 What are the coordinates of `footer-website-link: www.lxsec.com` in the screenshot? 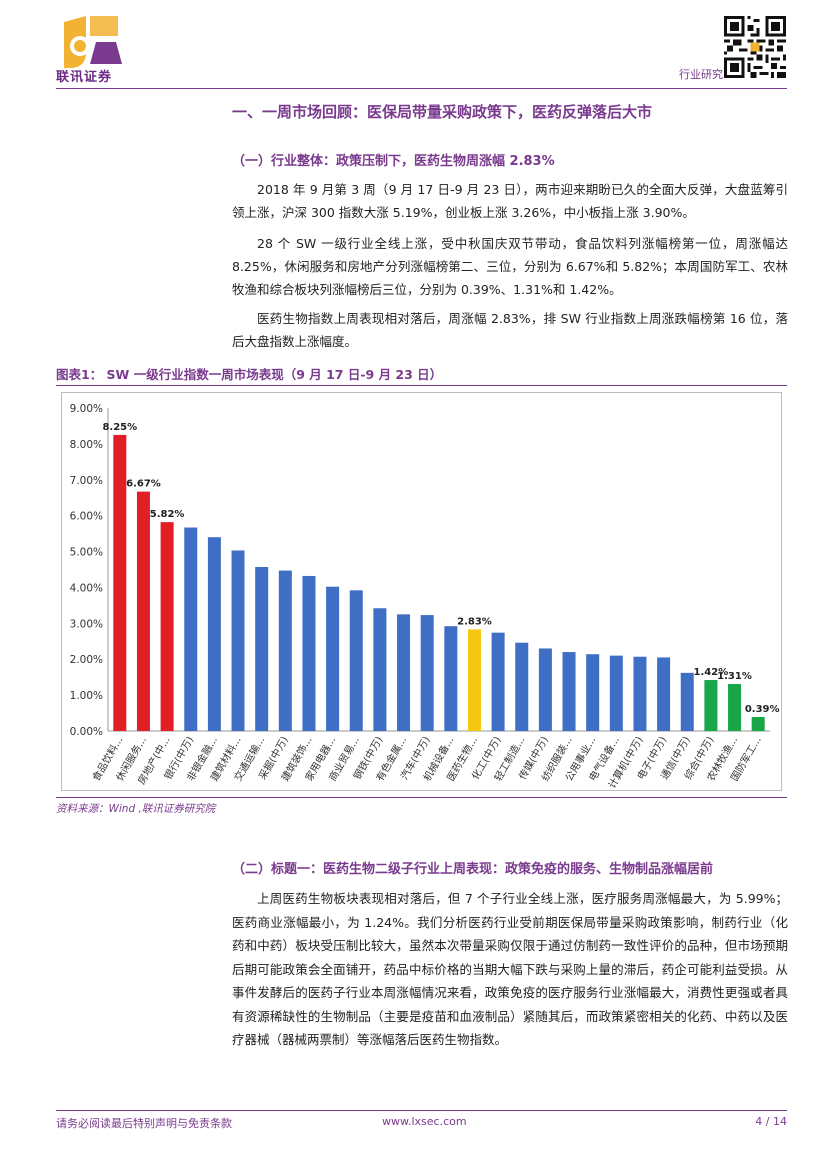 It's located at (424, 1121).